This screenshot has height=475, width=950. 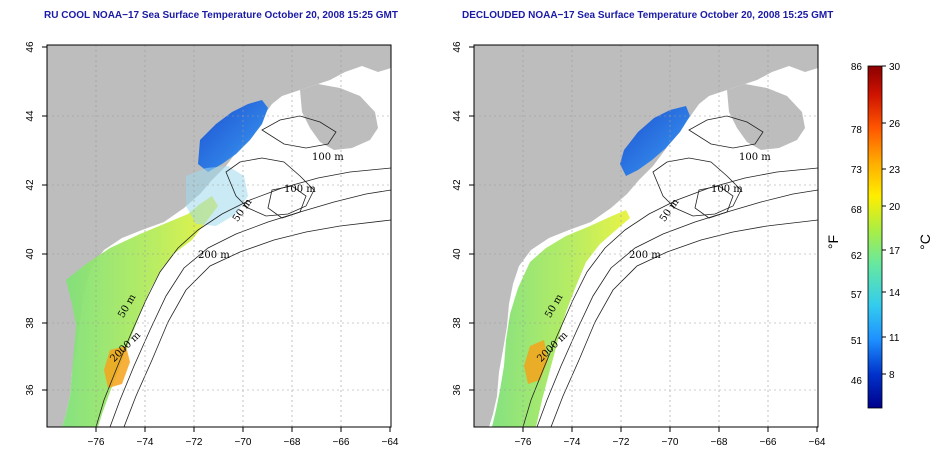 I want to click on colorbar: 86 78 73 68 62 57 51 46 30 26 23 20 17 14 11 8 °F °C, so click(x=879, y=235).